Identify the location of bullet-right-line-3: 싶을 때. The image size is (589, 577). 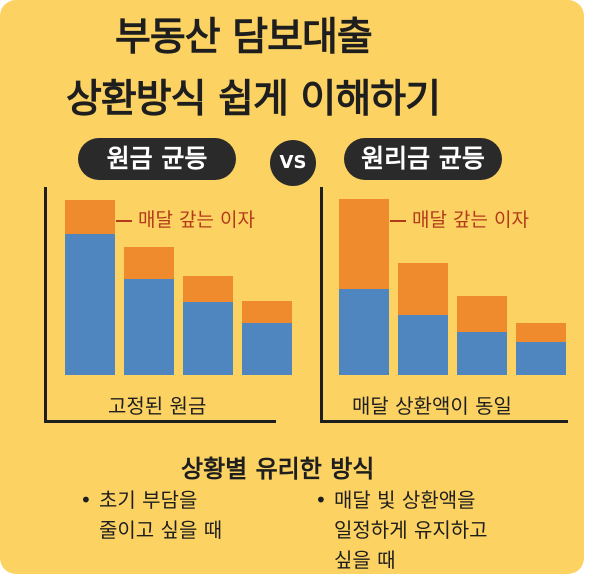
(365, 560).